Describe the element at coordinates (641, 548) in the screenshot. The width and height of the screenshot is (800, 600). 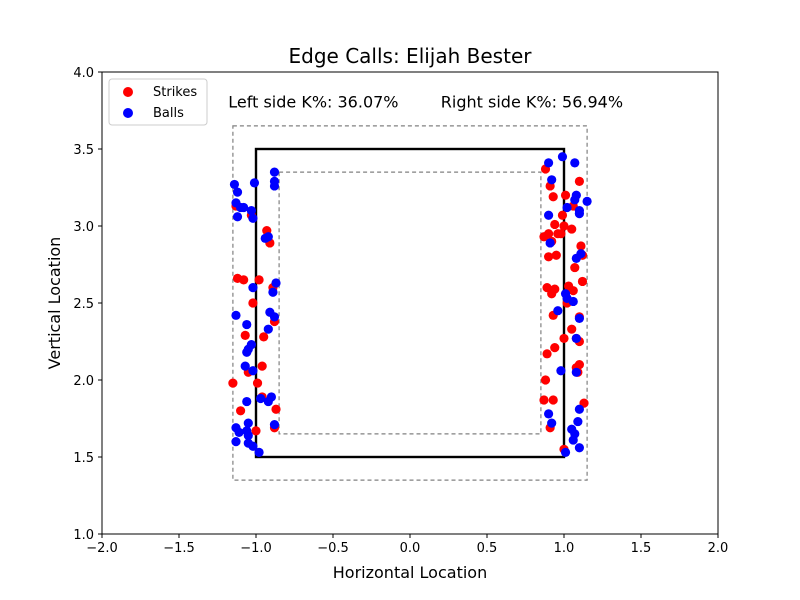
I see `x-tick-label: 1.5` at that location.